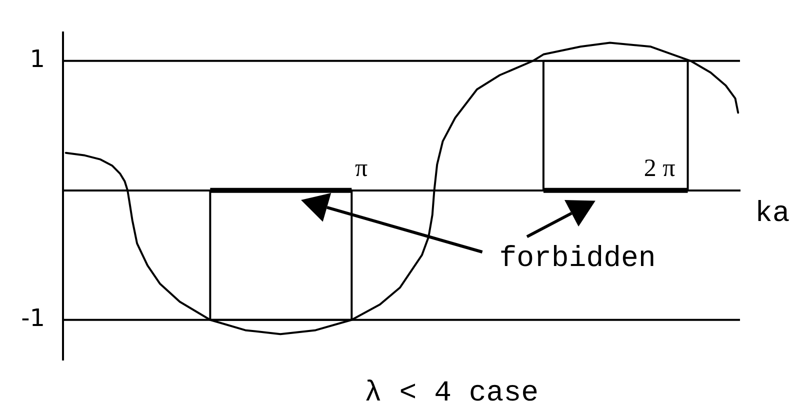 The height and width of the screenshot is (407, 791). What do you see at coordinates (577, 259) in the screenshot?
I see `annotation: forbidden` at bounding box center [577, 259].